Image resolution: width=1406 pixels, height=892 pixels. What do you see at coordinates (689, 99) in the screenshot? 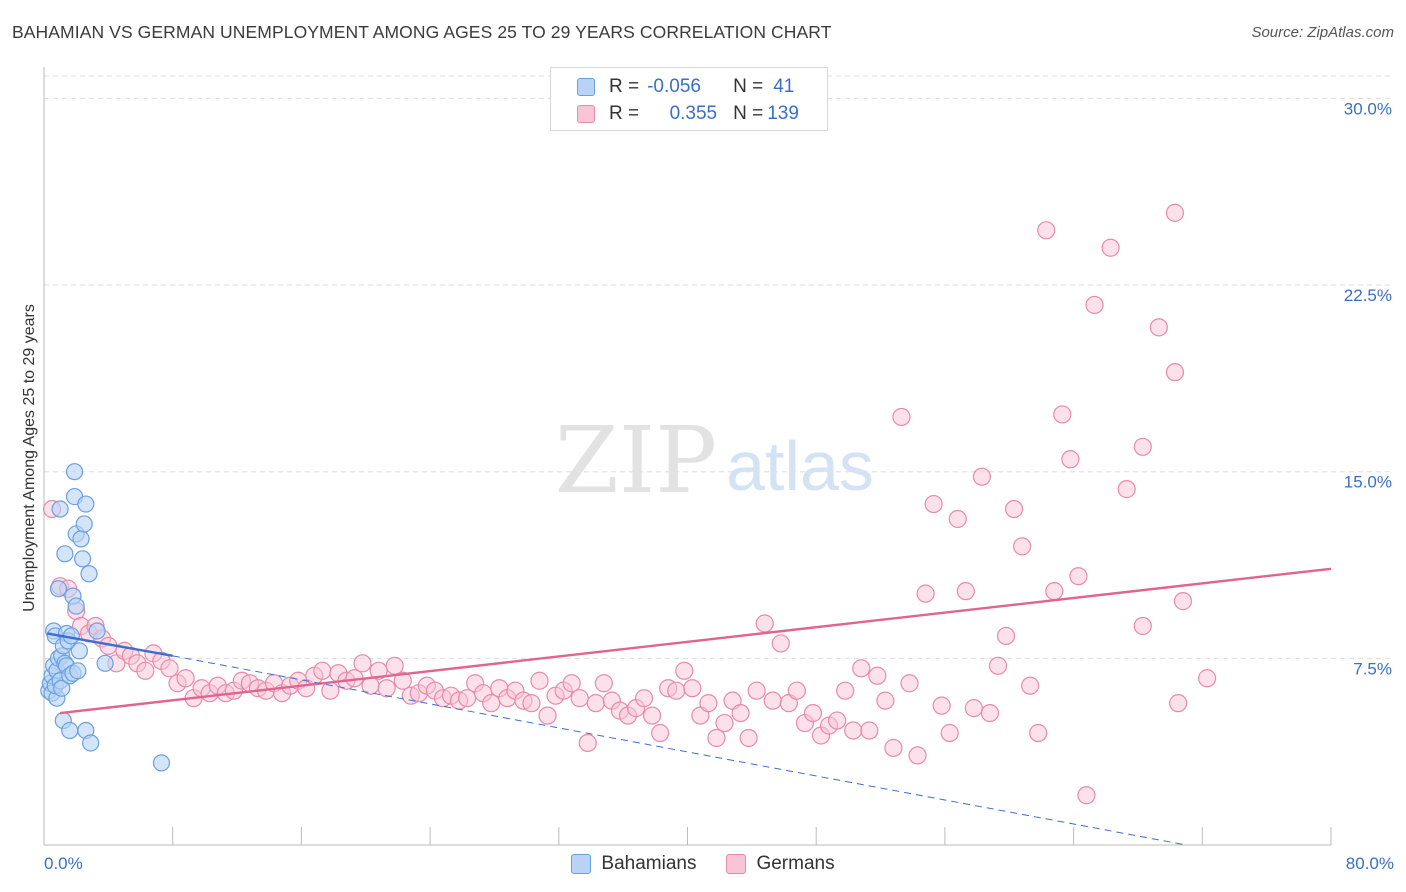
I see `correlation-legend: R = -0.056 N = 41 R = 0.355 N = 139` at bounding box center [689, 99].